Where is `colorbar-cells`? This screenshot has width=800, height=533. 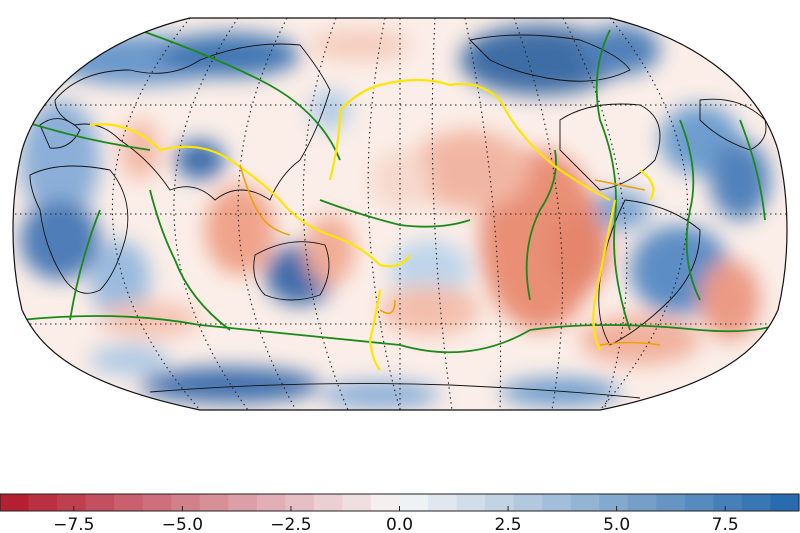
colorbar-cells is located at coordinates (400, 502).